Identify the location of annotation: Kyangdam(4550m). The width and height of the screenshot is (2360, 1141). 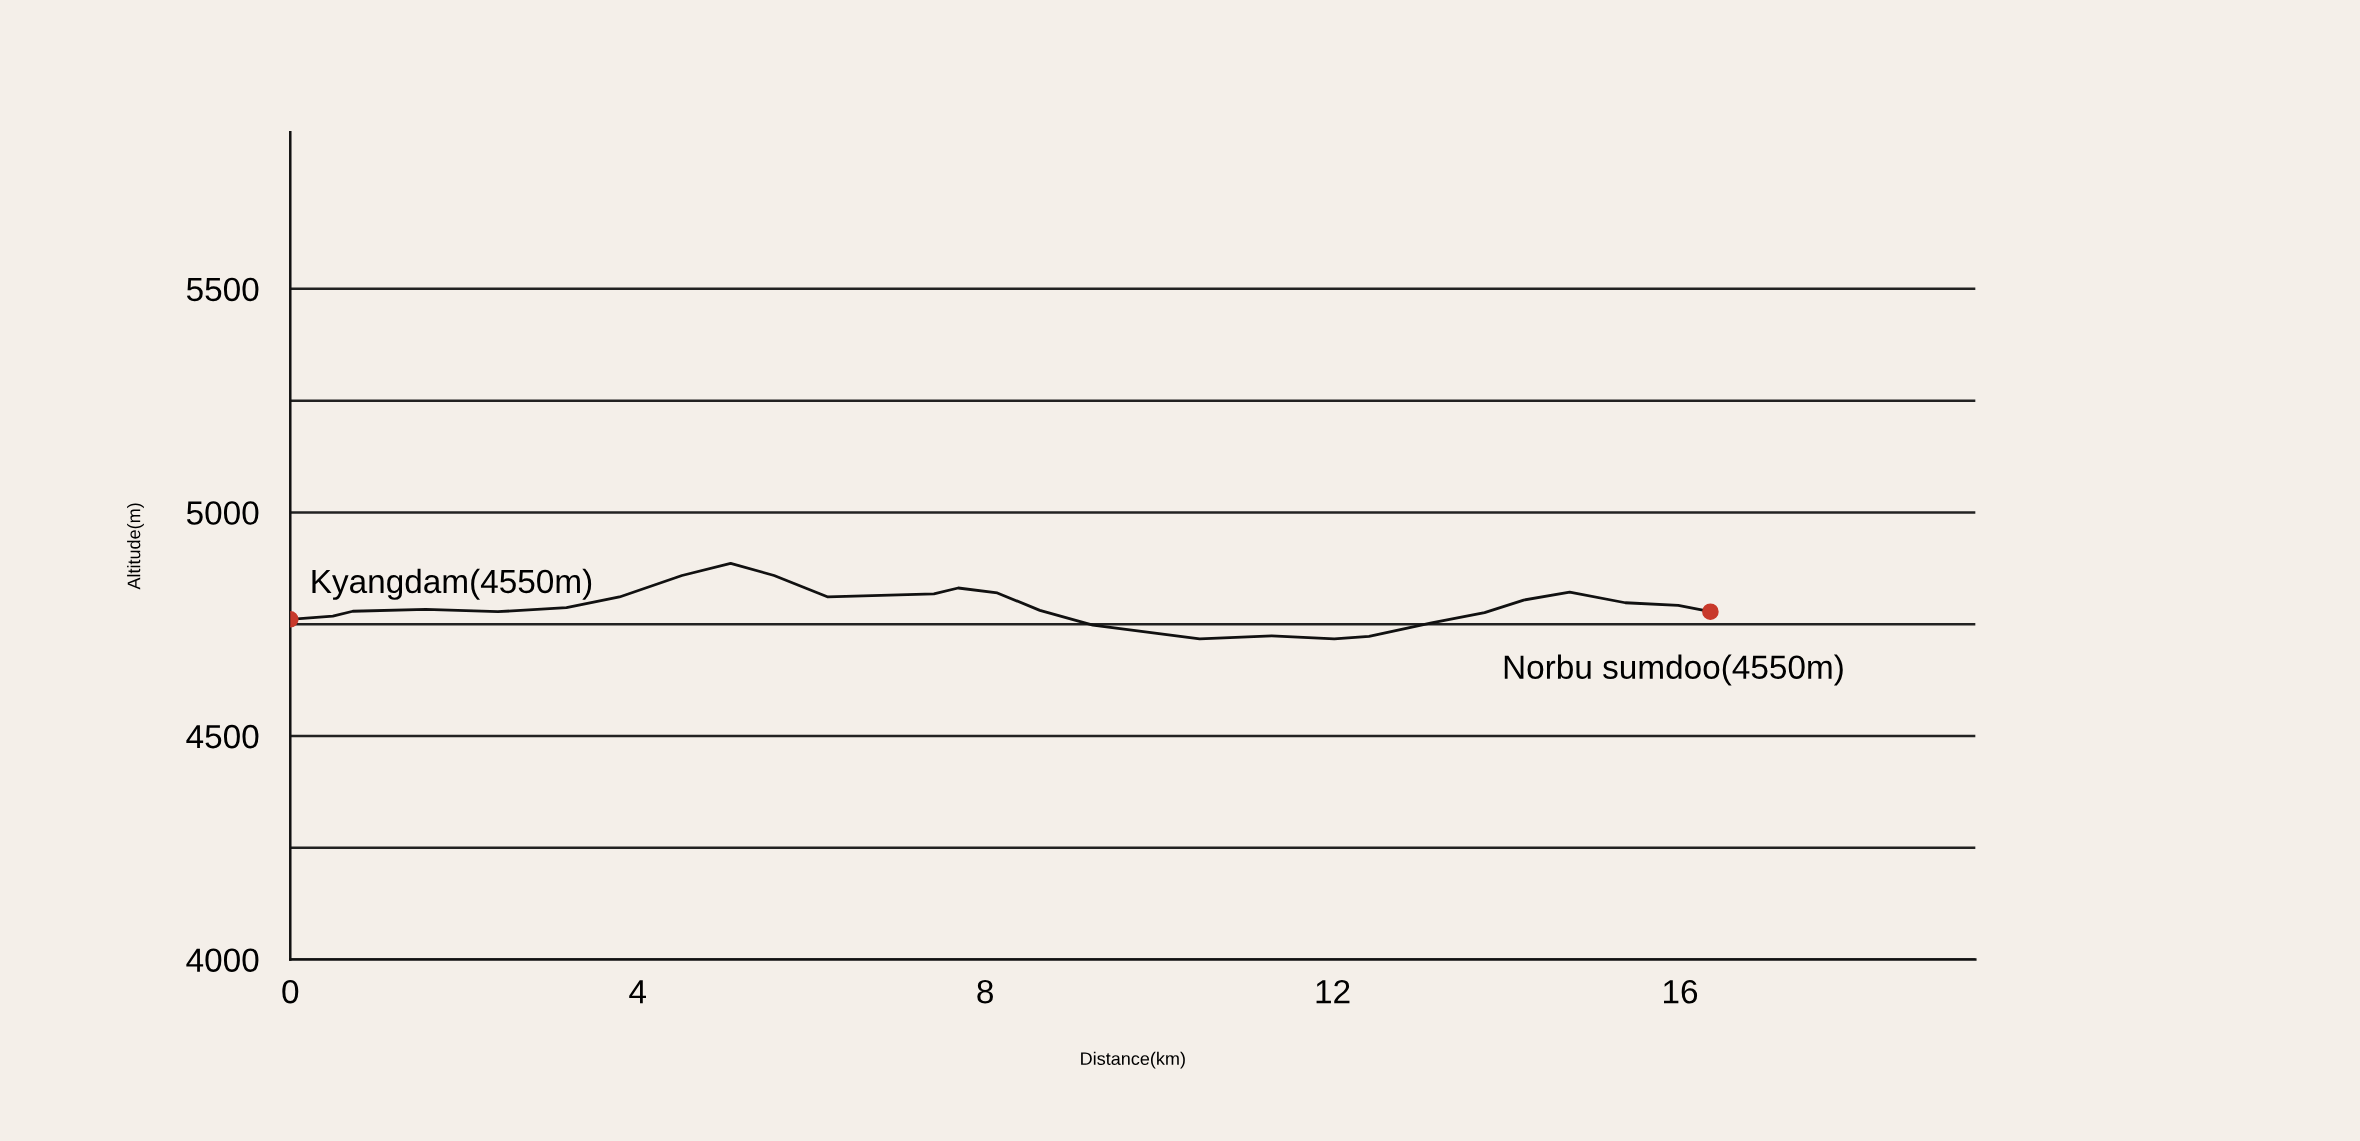
(452, 584).